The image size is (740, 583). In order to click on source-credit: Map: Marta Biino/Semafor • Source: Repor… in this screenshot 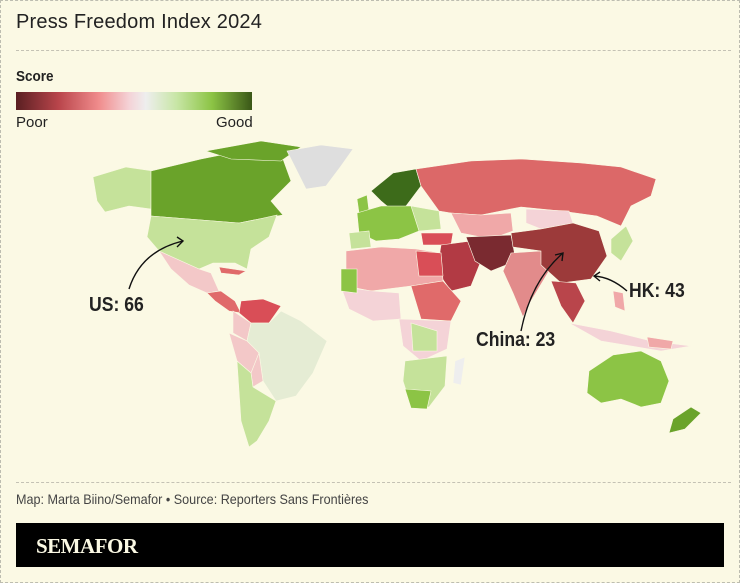, I will do `click(192, 499)`.